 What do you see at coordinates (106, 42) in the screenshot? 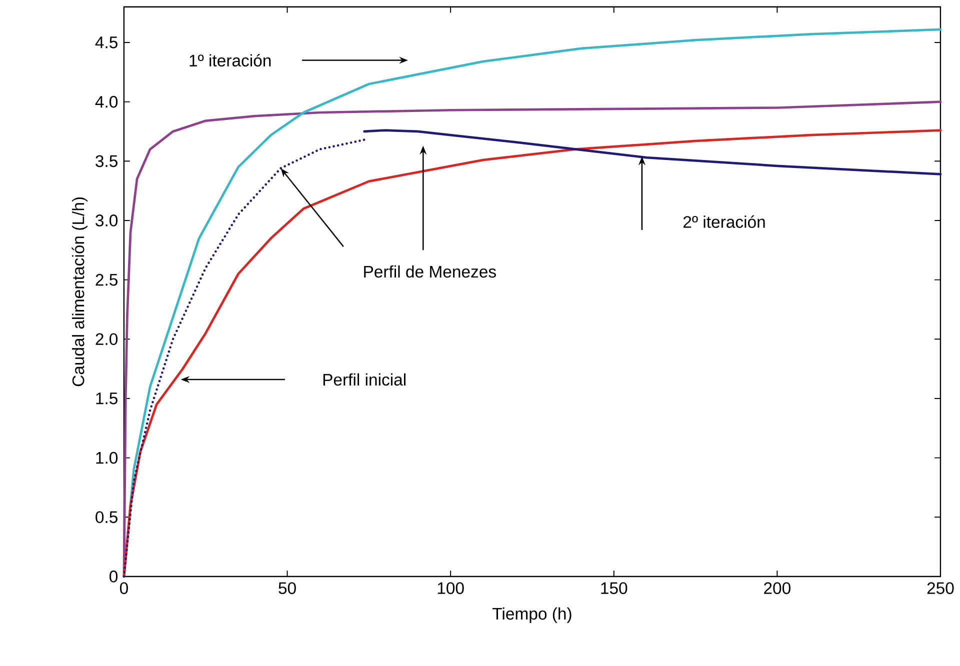
I see `y-tick-label: 4.5` at bounding box center [106, 42].